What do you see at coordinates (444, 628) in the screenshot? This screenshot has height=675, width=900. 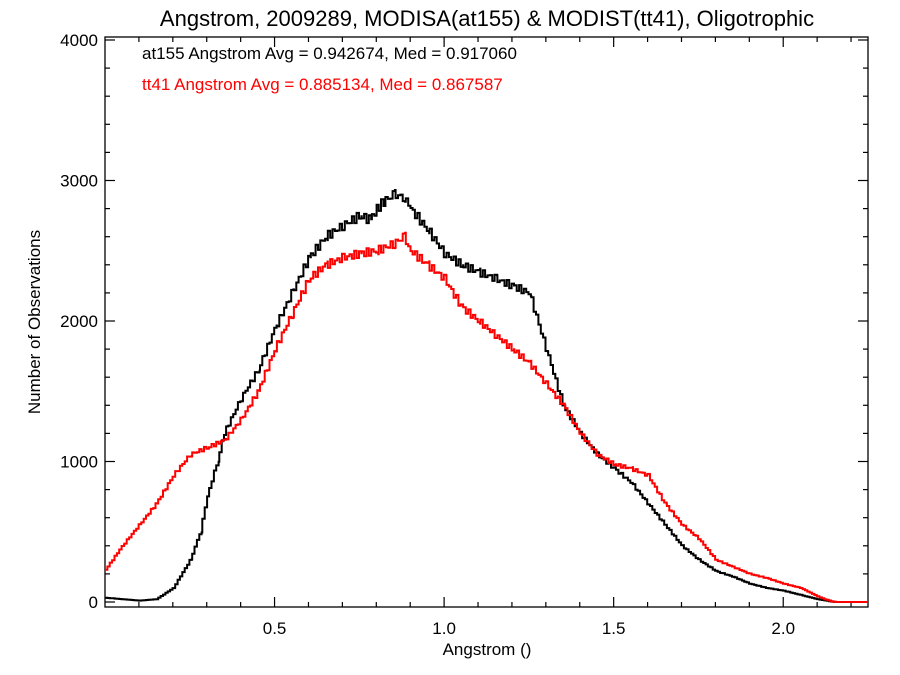 I see `x-tick-label: 1.0` at bounding box center [444, 628].